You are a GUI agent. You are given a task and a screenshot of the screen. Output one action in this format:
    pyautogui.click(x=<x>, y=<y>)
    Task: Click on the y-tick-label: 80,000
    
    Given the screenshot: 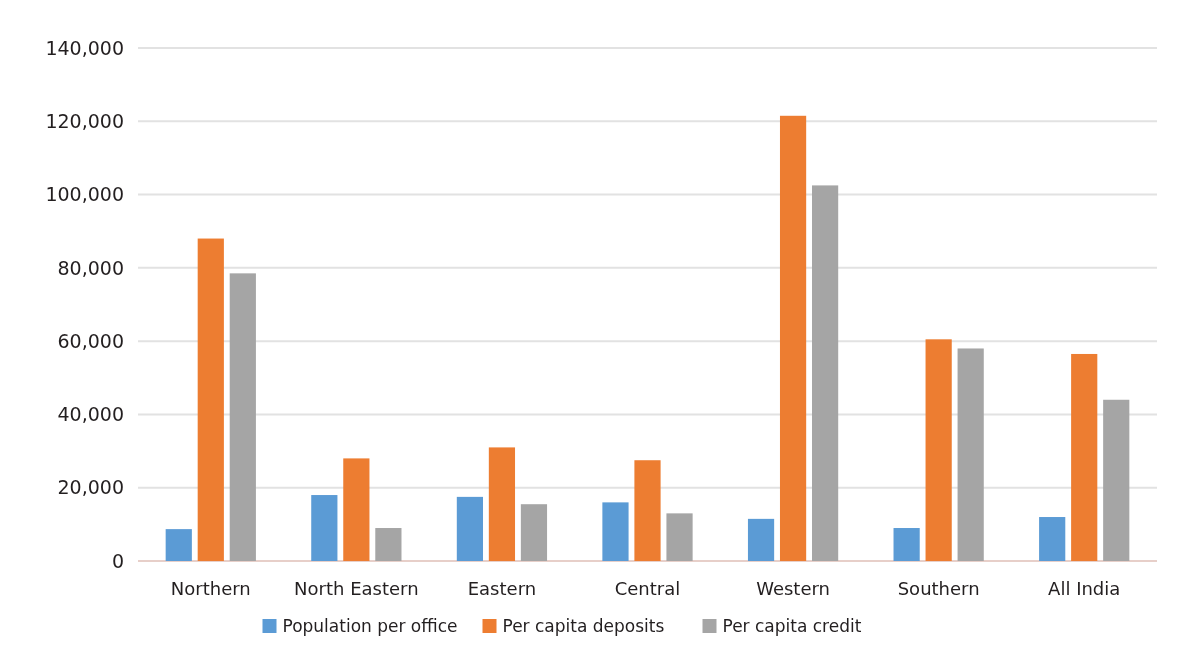 What is the action you would take?
    pyautogui.click(x=90, y=267)
    